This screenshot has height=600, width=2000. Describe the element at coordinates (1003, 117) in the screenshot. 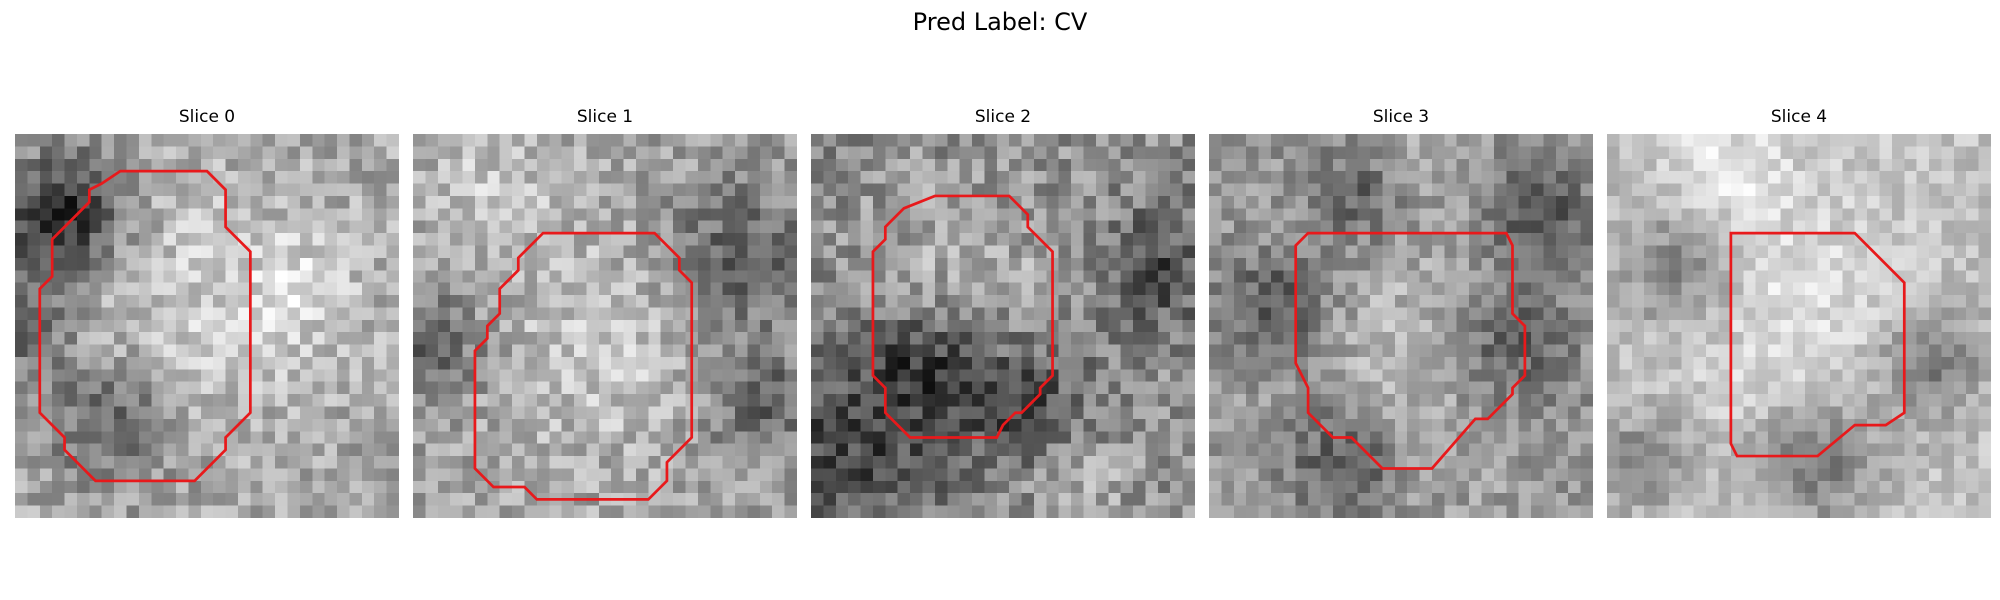

I see `slice-title: Slice 2` at that location.